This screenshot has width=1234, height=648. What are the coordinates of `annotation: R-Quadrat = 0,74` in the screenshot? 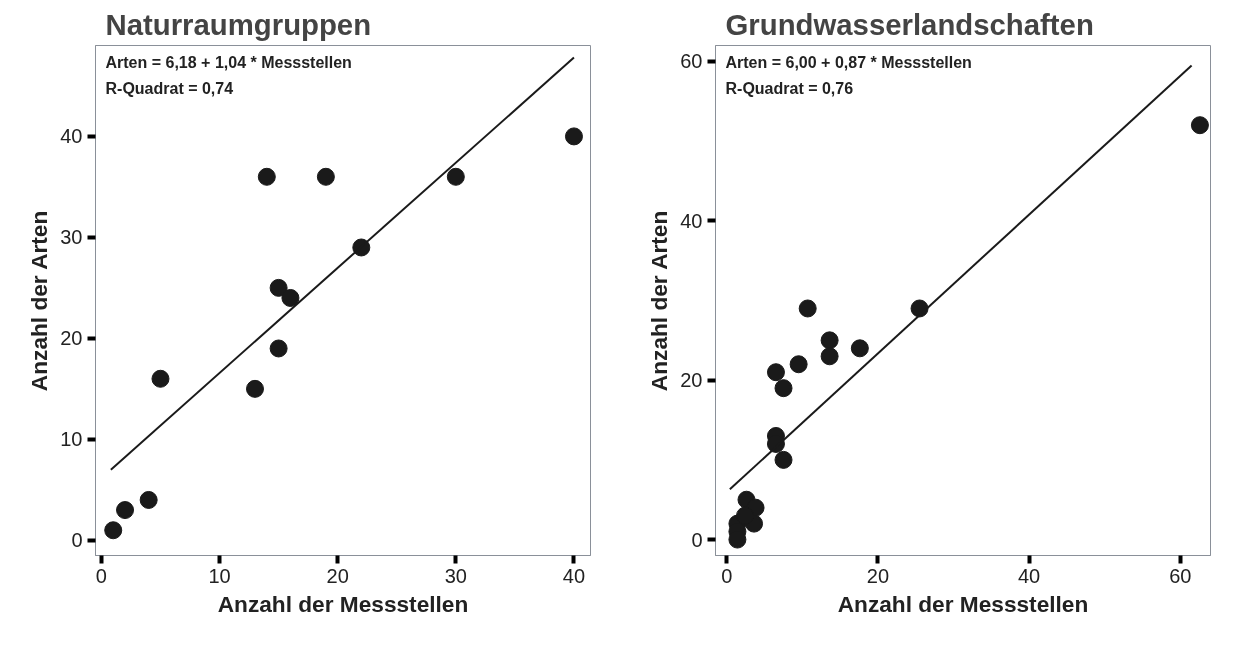 It's located at (169, 88).